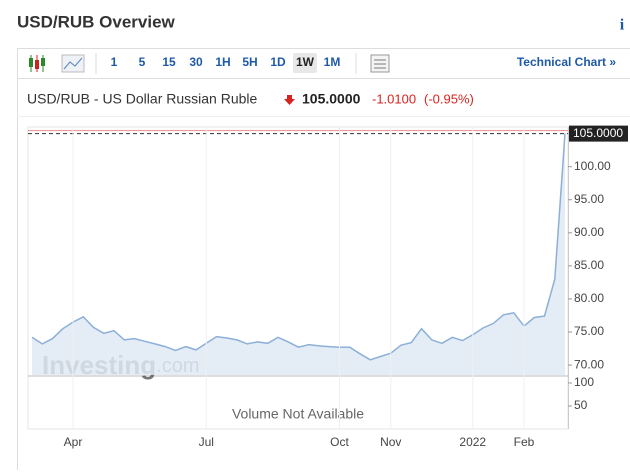  I want to click on volume-note: Volume Not Available, so click(298, 414).